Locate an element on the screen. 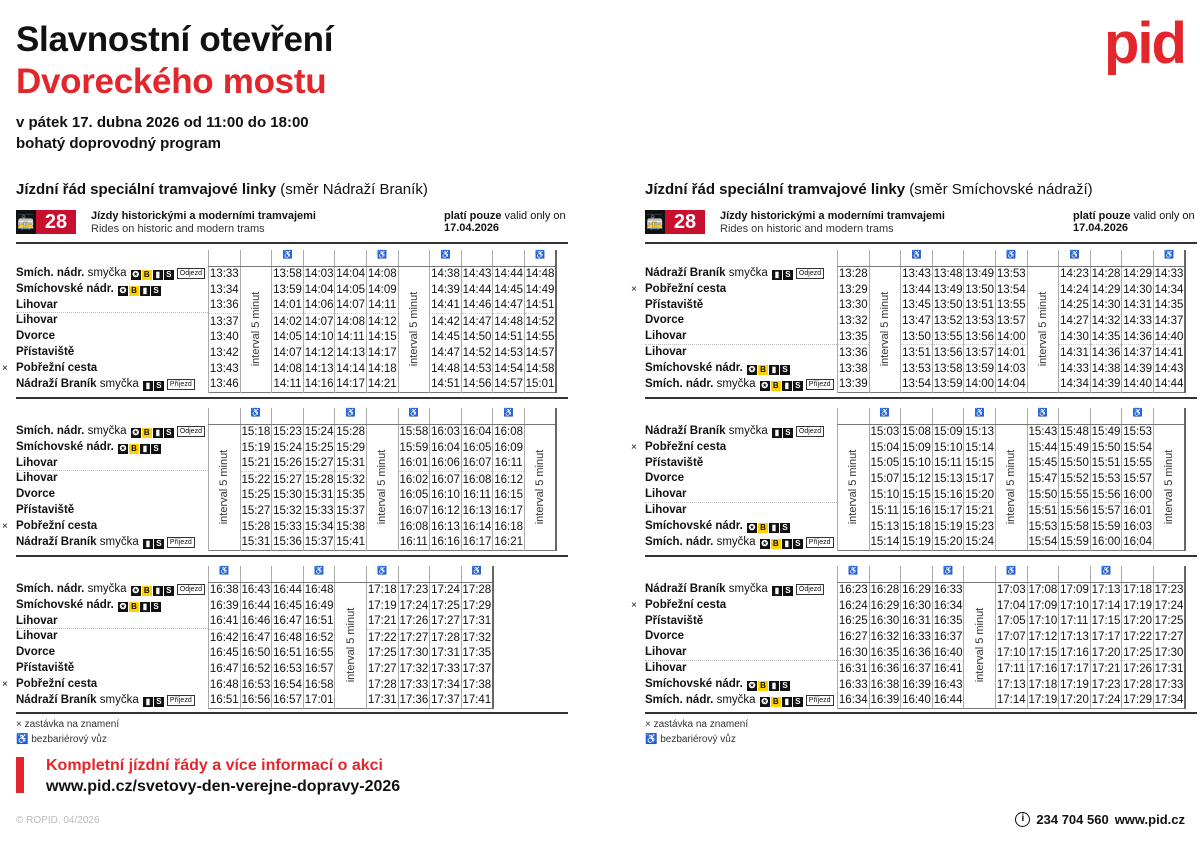 This screenshot has height=842, width=1200. time-row: 16:47 16:52 16:53 16:57 17:27 17:32 17:33 17:37 is located at coordinates (351, 668).